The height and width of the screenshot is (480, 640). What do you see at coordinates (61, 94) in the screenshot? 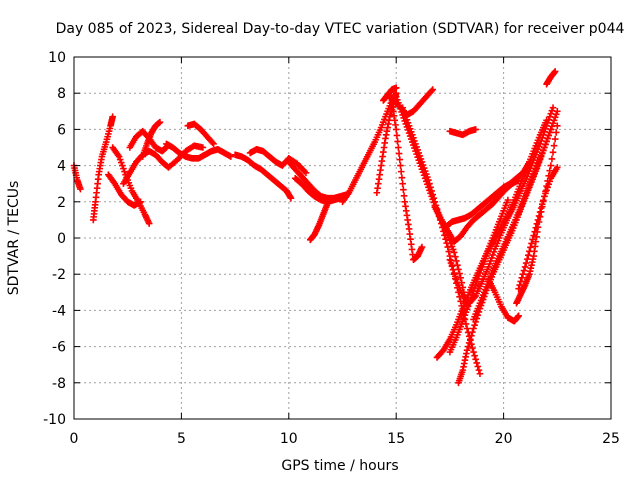
I see `y-tick-label: 8` at bounding box center [61, 94].